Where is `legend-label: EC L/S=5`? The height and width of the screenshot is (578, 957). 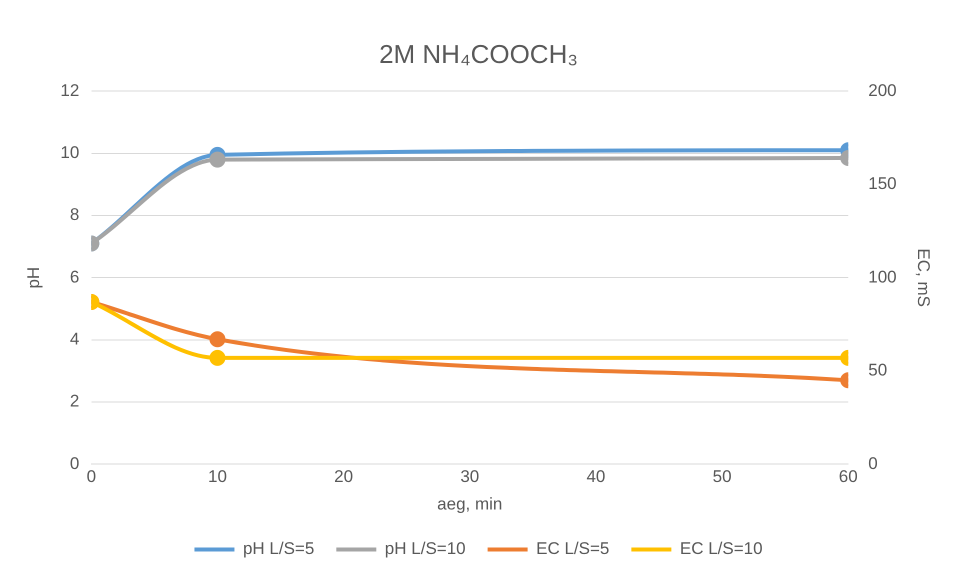 legend-label: EC L/S=5 is located at coordinates (573, 548).